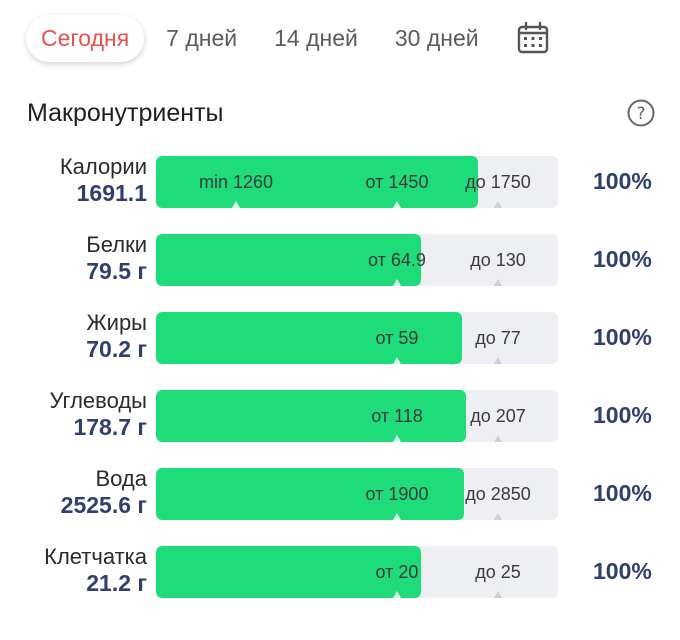  Describe the element at coordinates (498, 260) in the screenshot. I see `range-marker-label: до 130` at that location.